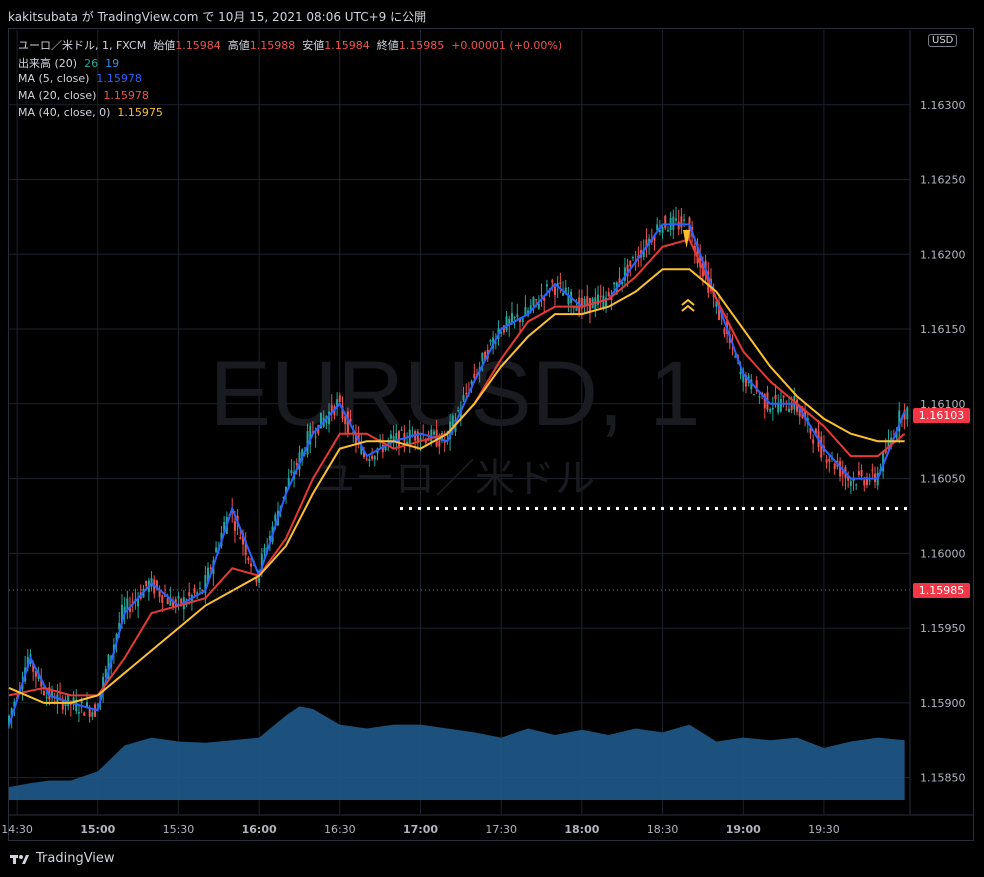 Image resolution: width=984 pixels, height=877 pixels. I want to click on legend-high-label: 高値, so click(238, 45).